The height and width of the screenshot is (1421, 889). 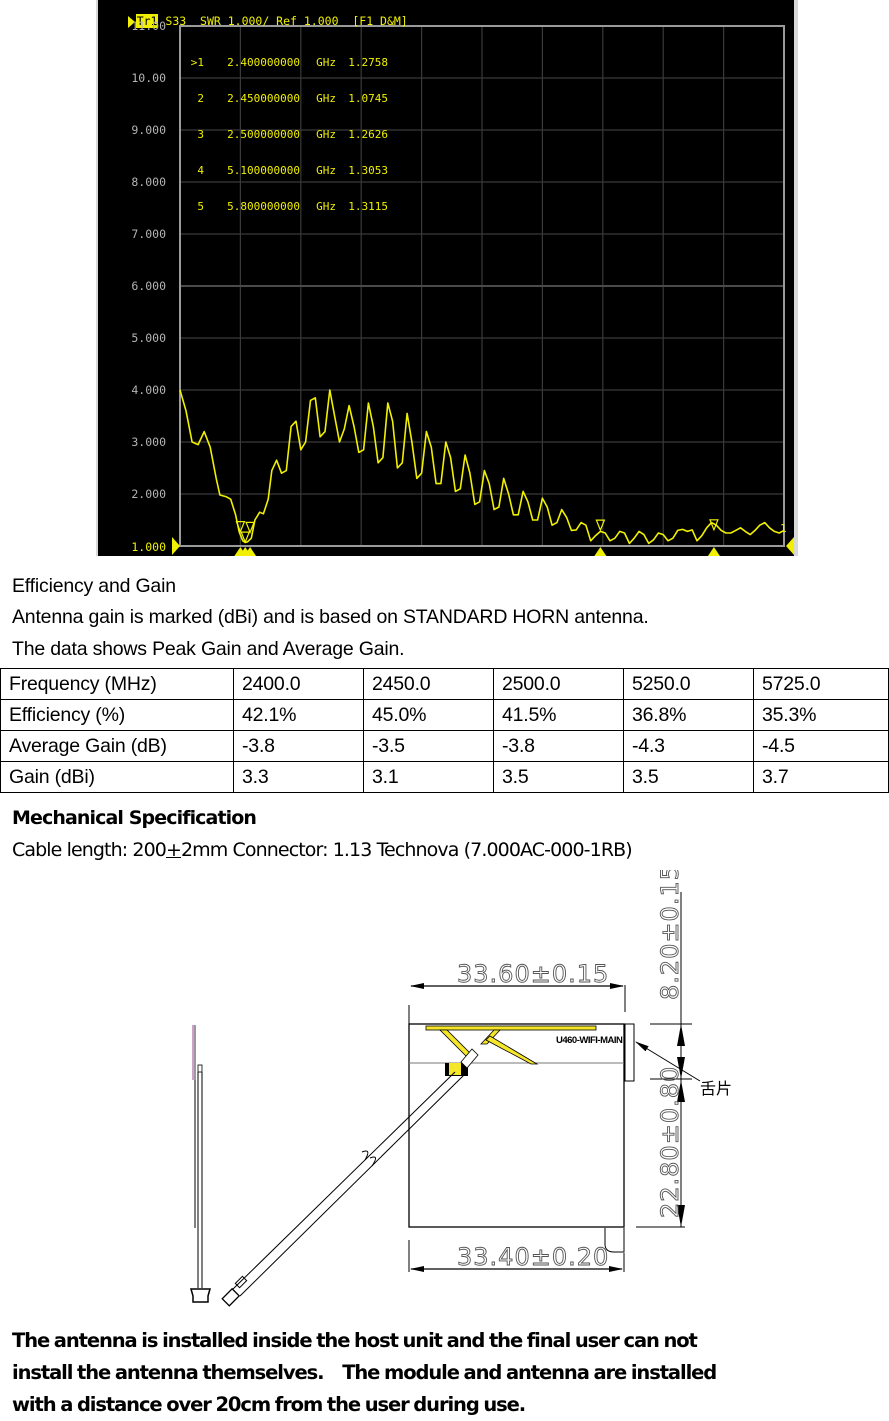 What do you see at coordinates (821, 684) in the screenshot?
I see `table-cell: 5725.0` at bounding box center [821, 684].